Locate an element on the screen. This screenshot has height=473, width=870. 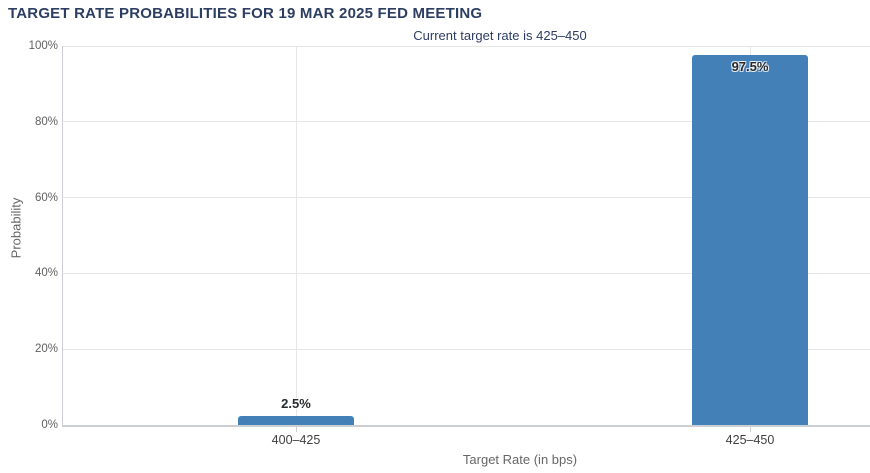
bar-value-label: 2.5% is located at coordinates (296, 403).